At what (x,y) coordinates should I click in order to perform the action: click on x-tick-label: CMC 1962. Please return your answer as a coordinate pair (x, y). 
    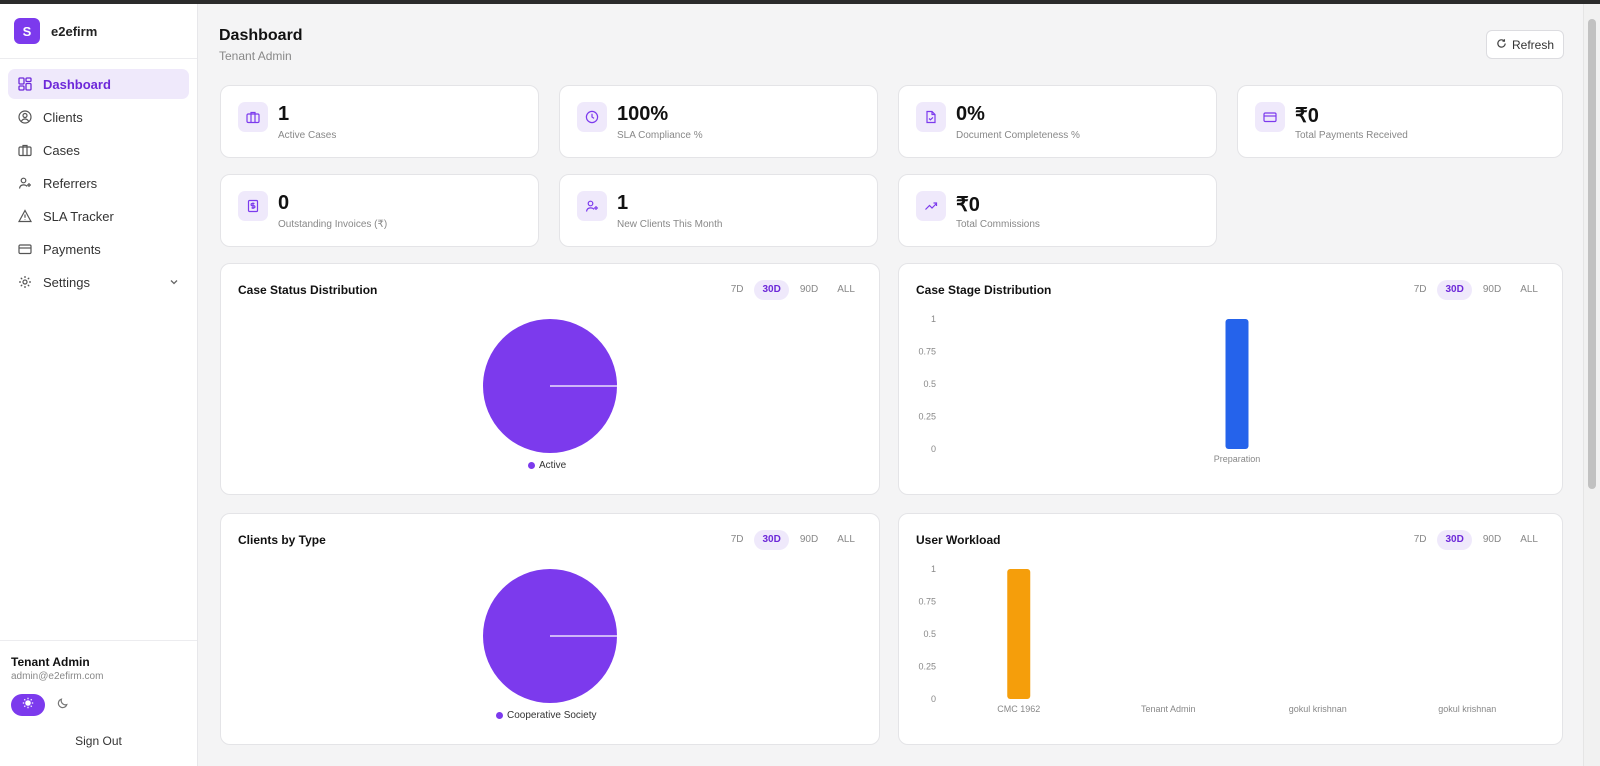
    Looking at the image, I should click on (1018, 709).